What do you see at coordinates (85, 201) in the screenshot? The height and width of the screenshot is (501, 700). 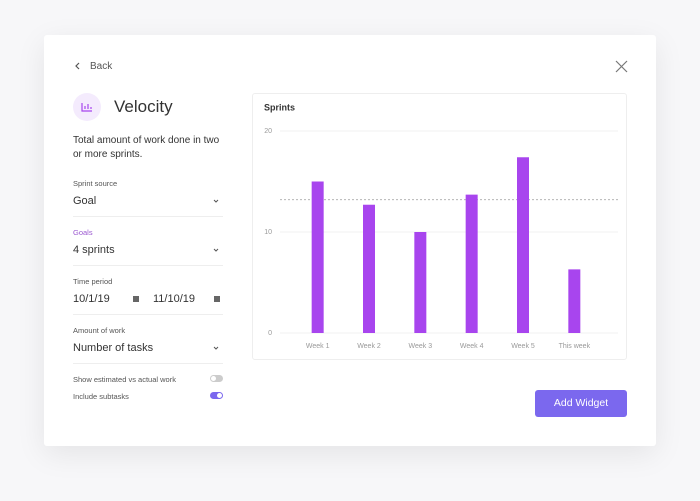 I see `field-value: Goal` at bounding box center [85, 201].